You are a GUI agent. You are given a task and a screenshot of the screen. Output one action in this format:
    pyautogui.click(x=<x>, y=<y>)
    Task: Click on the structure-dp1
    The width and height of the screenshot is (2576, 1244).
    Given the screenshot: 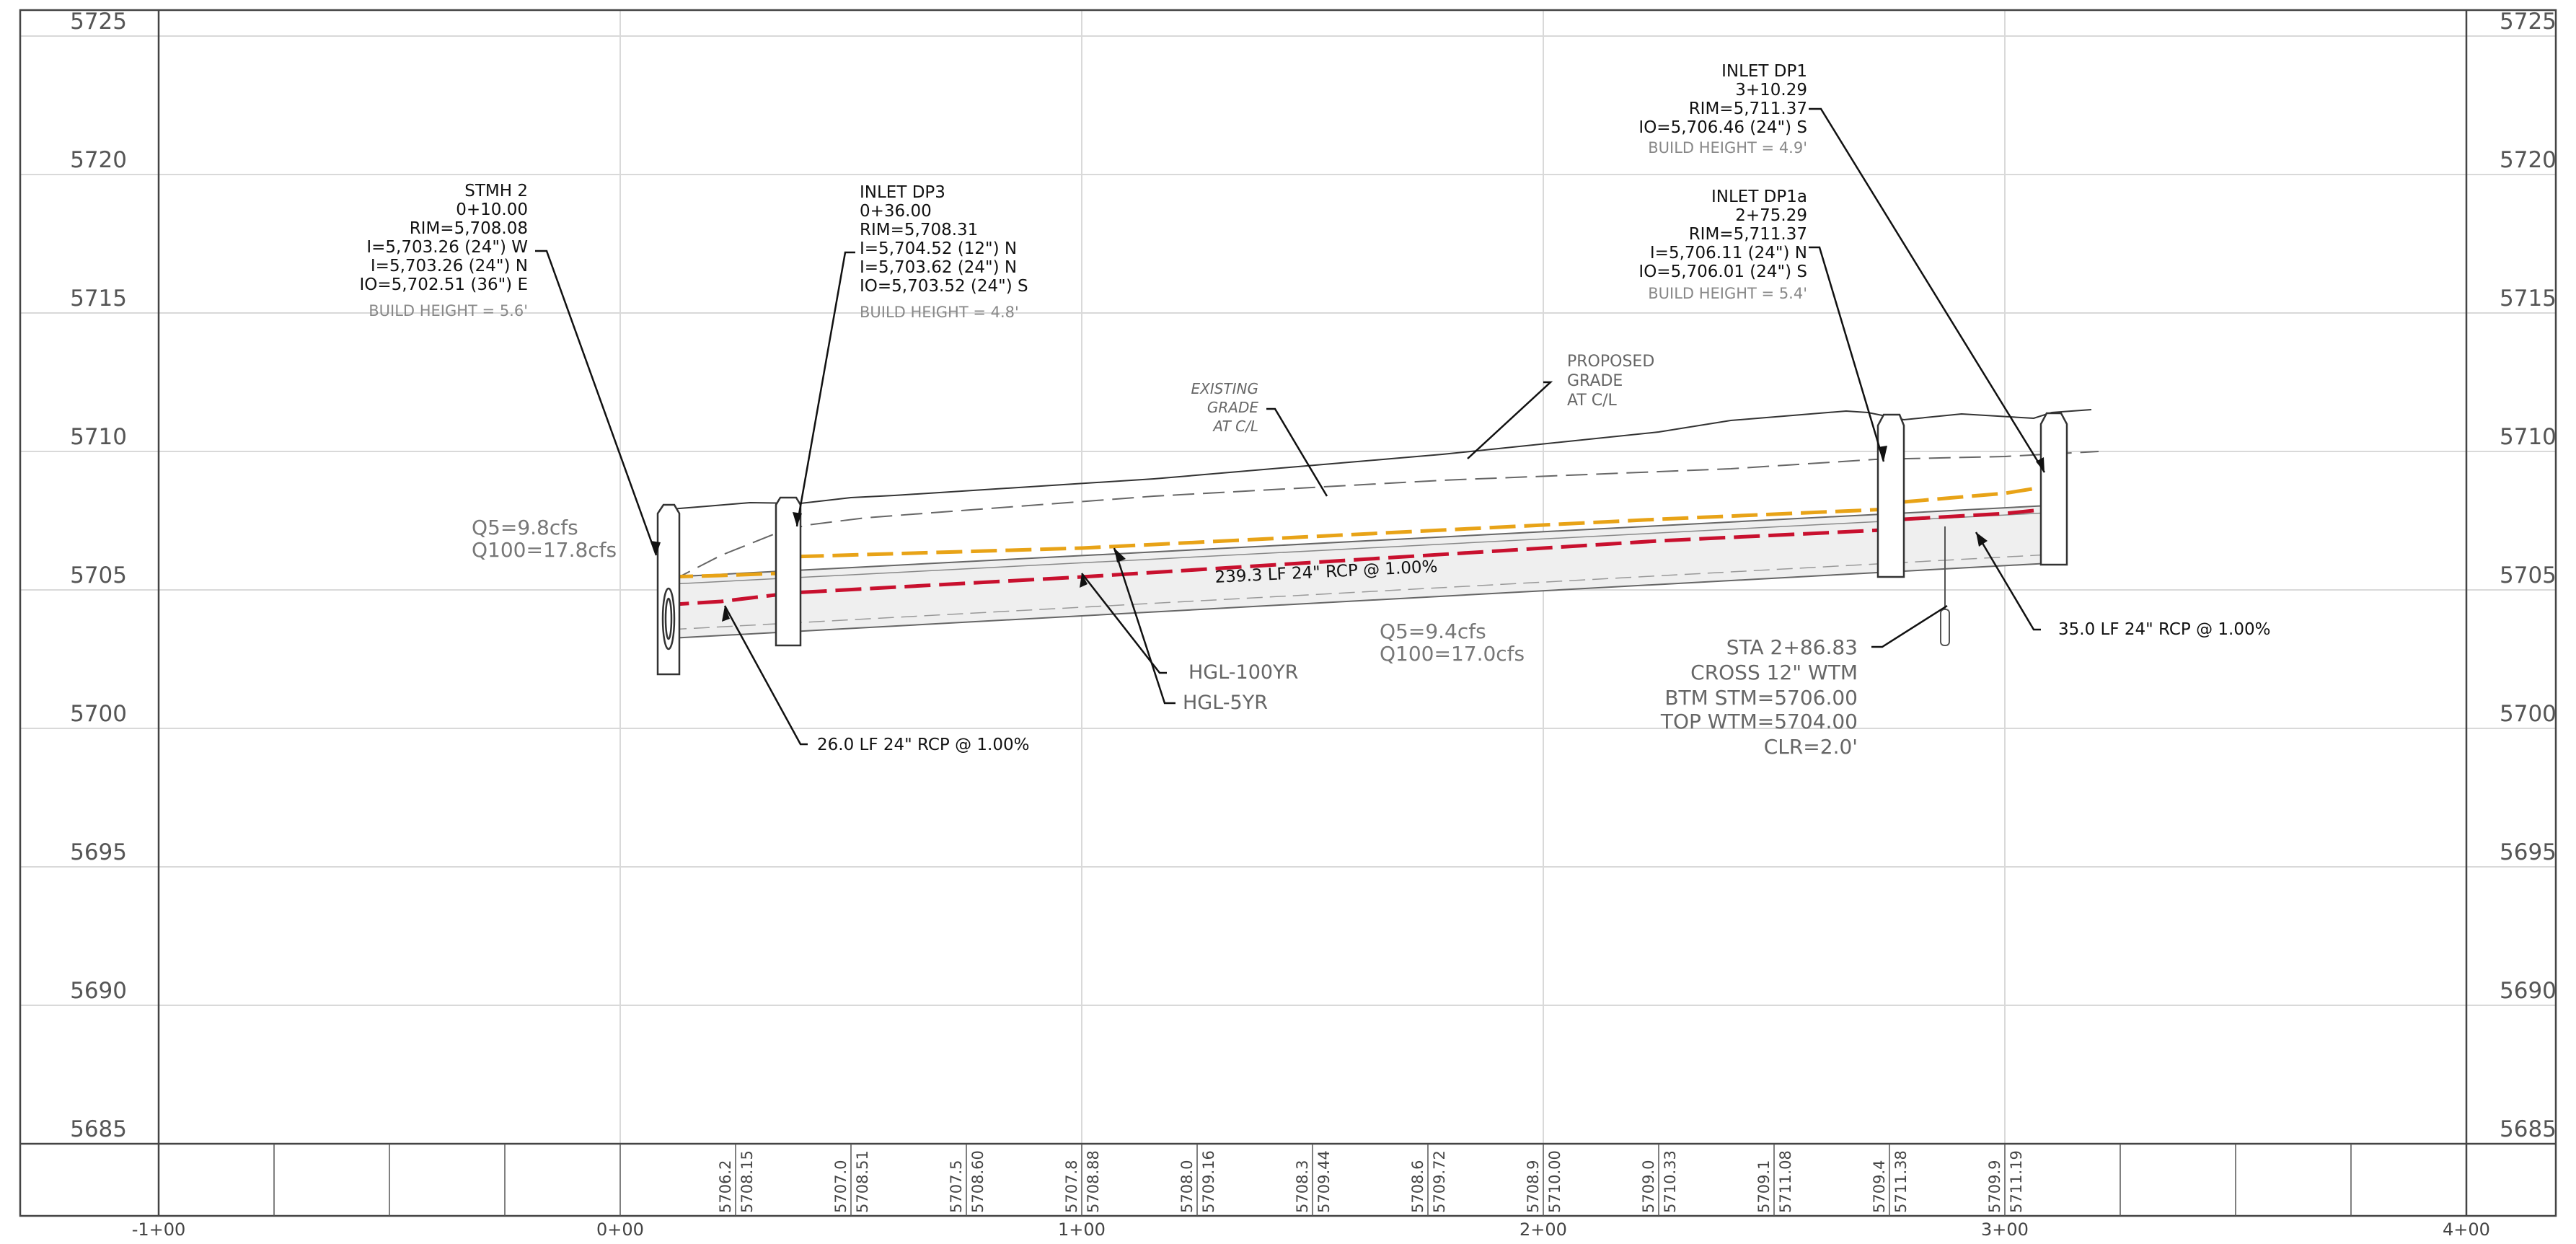 What is the action you would take?
    pyautogui.click(x=2053, y=489)
    